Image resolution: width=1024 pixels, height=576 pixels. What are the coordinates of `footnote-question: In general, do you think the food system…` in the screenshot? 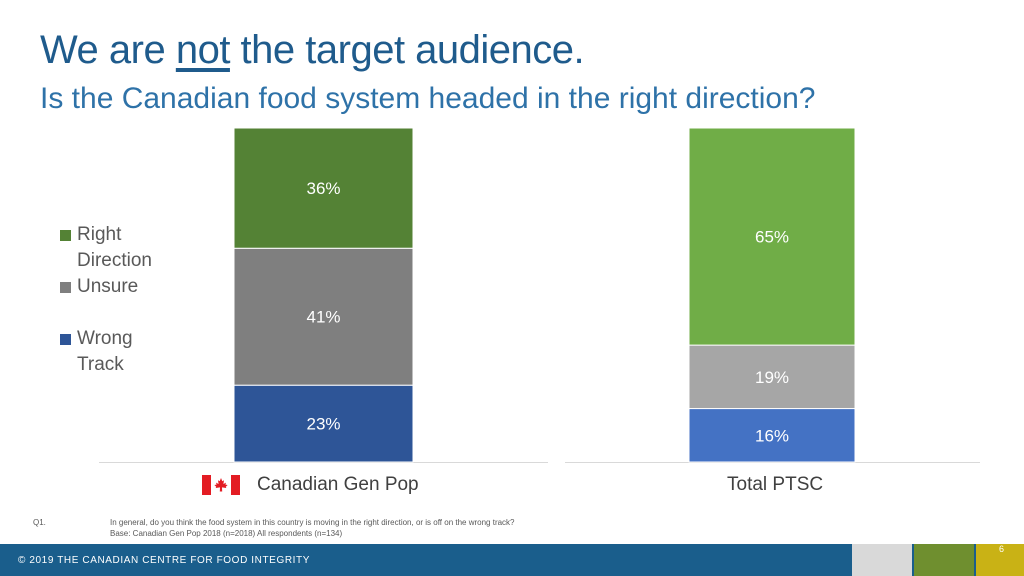 It's located at (312, 522).